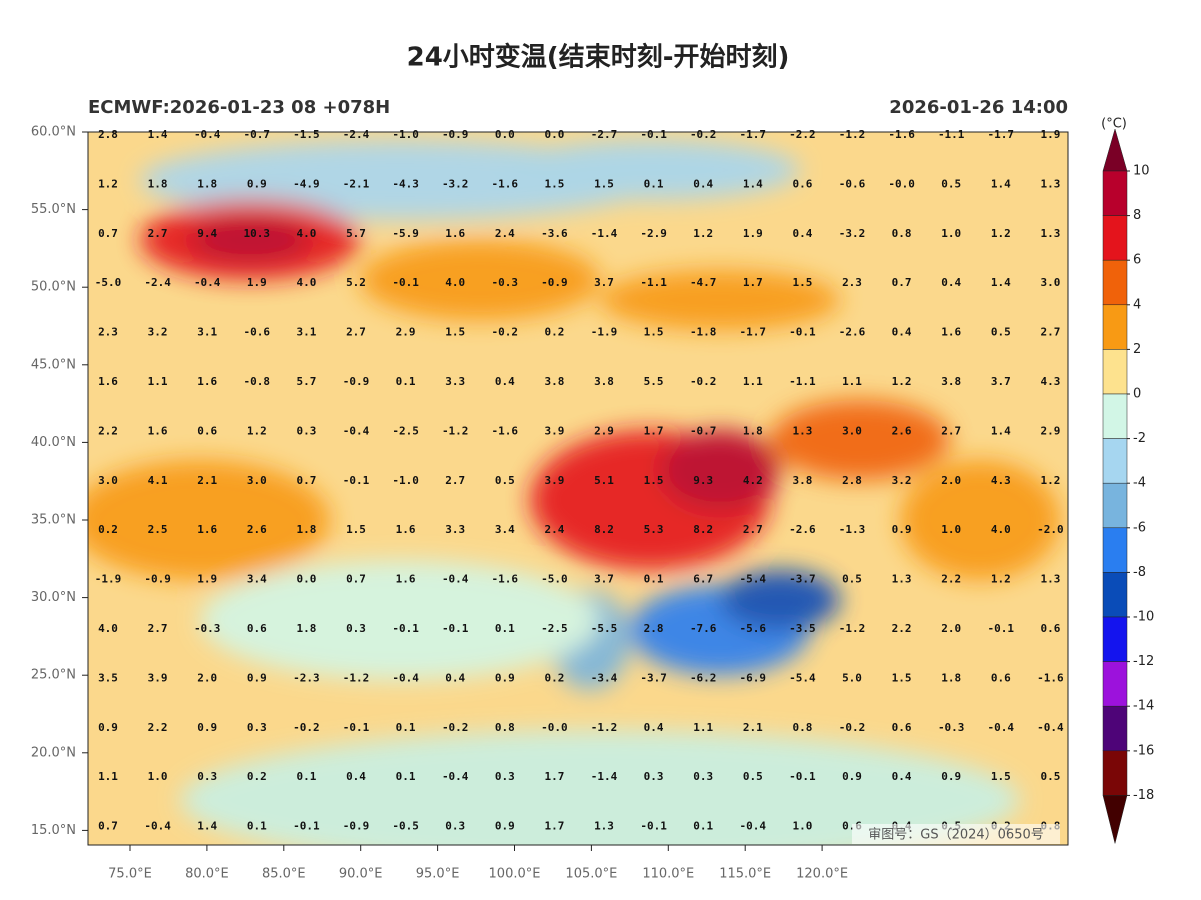 The width and height of the screenshot is (1201, 900). What do you see at coordinates (505, 134) in the screenshot?
I see `grid-value: 0.0` at bounding box center [505, 134].